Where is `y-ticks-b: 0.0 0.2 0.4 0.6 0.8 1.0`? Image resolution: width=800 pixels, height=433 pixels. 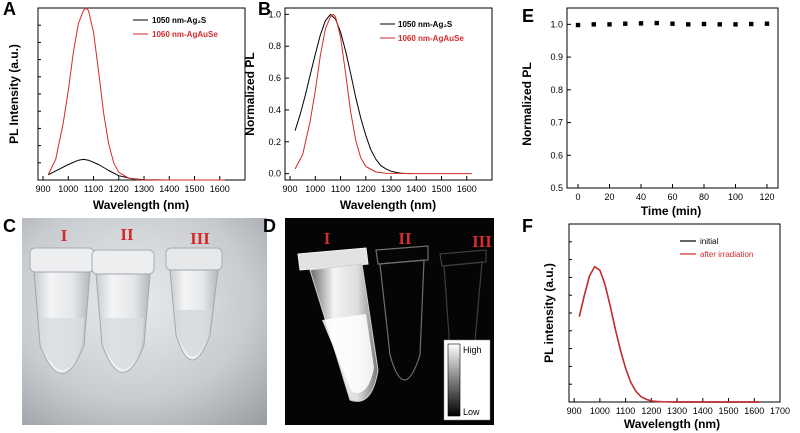
y-ticks-b: 0.0 0.2 0.4 0.6 0.8 1.0 is located at coordinates (278, 94).